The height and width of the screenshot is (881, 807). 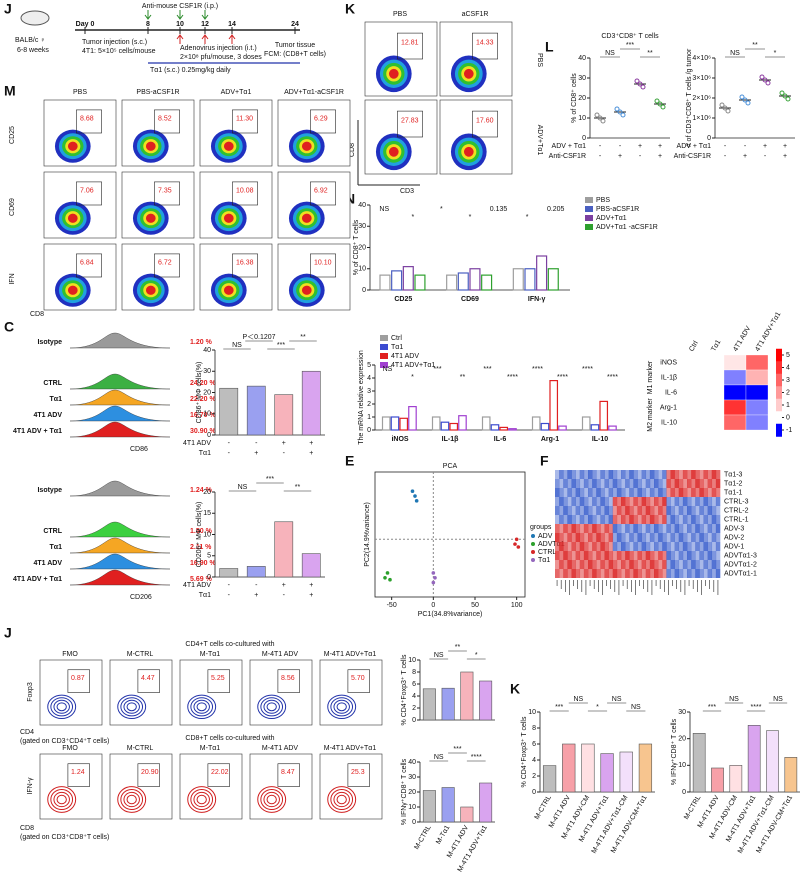 I want to click on row-label: 4T1 ADV, so click(x=197, y=585).